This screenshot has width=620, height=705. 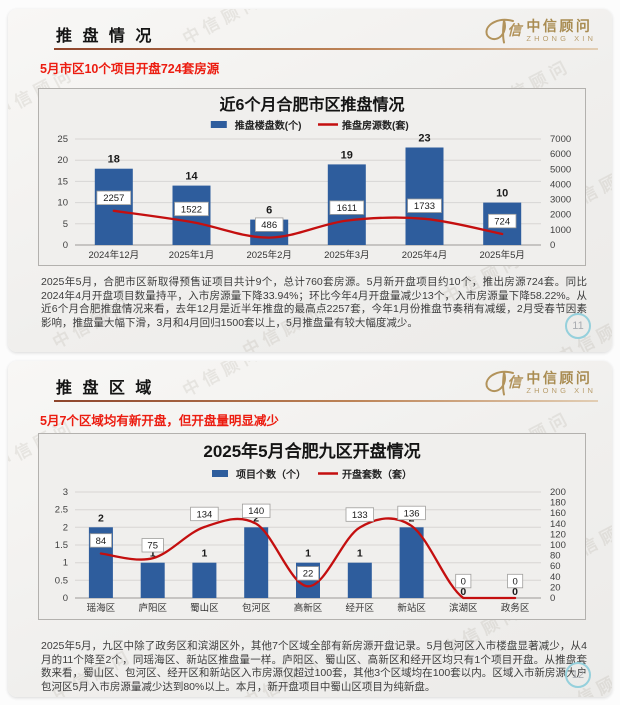 I want to click on chart-title: 近6个月合肥市区推盘情况, so click(x=312, y=104).